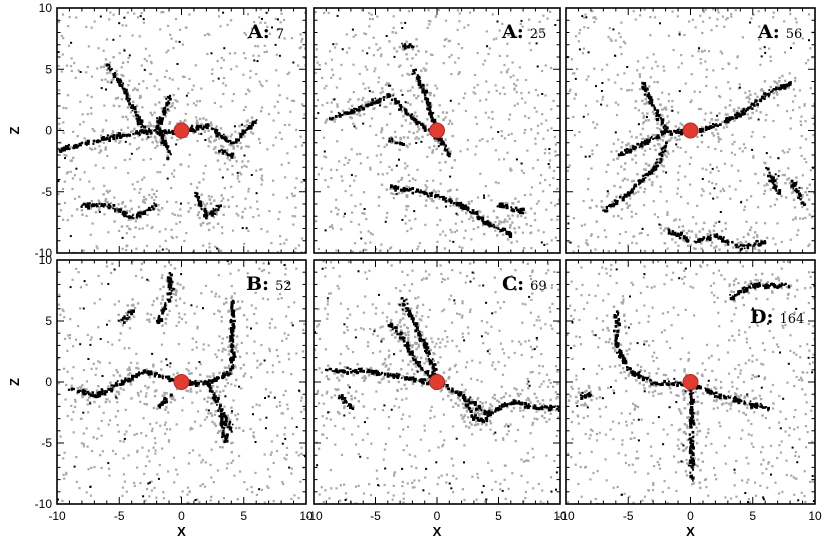 Image resolution: width=830 pixels, height=548 pixels. Describe the element at coordinates (437, 130) in the screenshot. I see `ticks` at that location.